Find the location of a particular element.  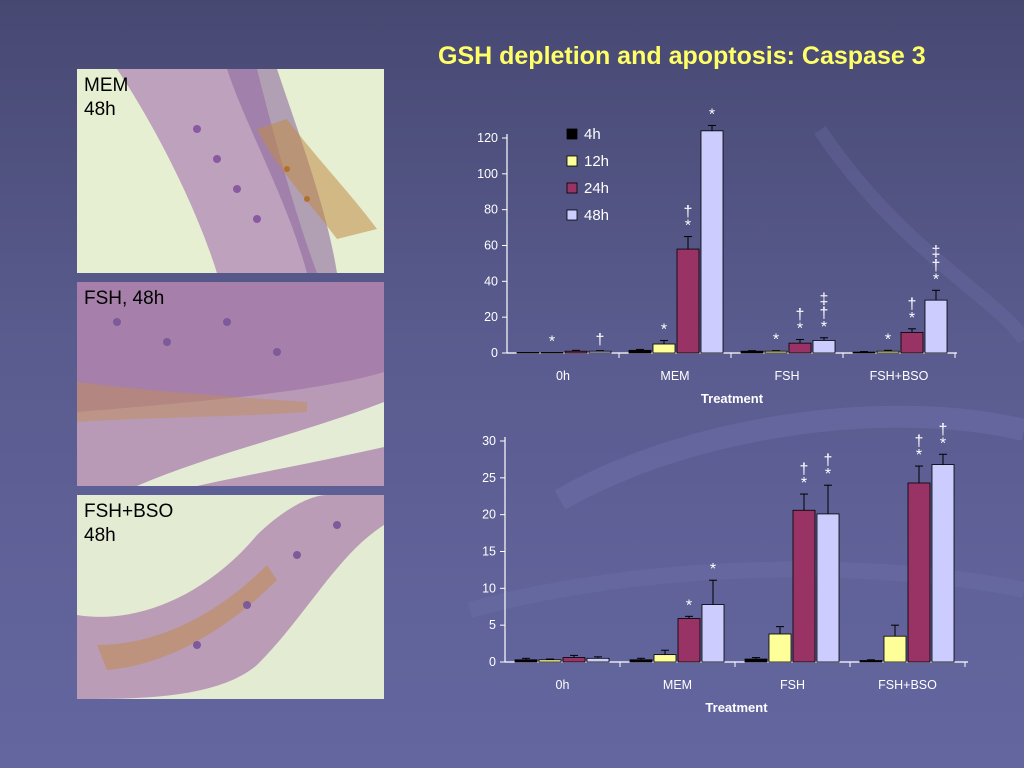

legend-label: 24h is located at coordinates (596, 188).